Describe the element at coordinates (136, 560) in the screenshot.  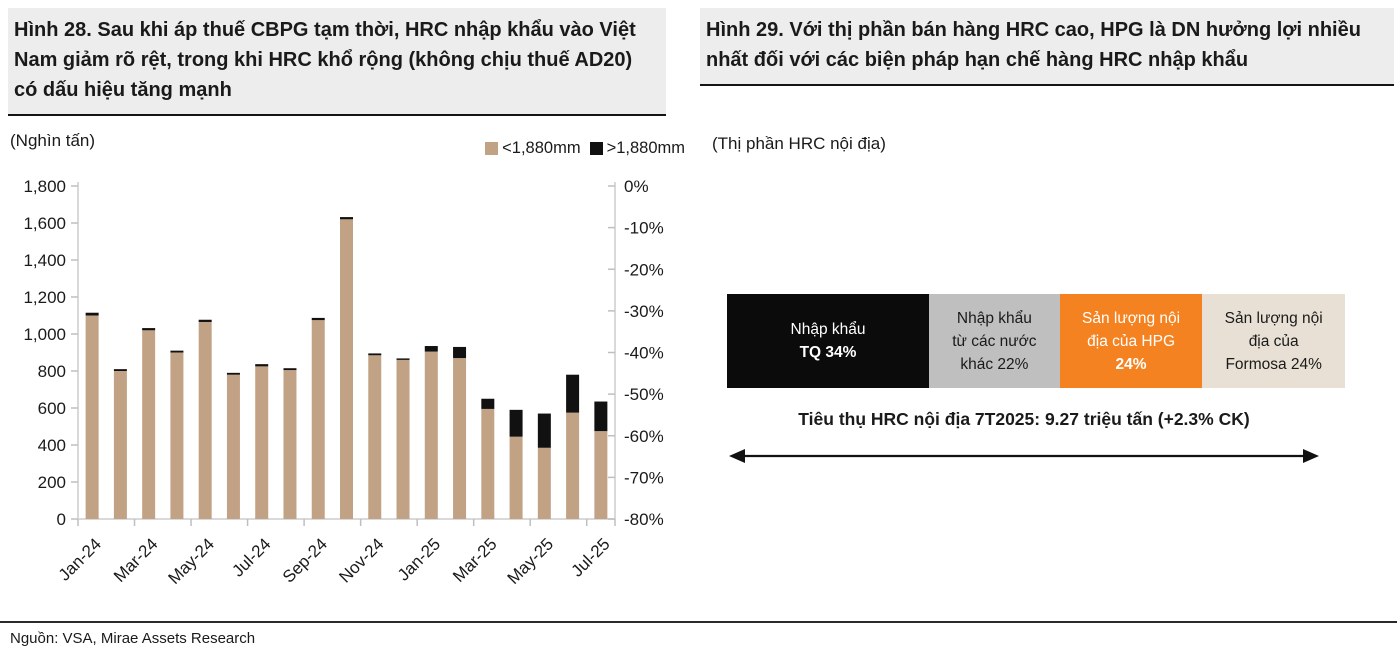
I see `x-axis-label: Mar-24` at that location.